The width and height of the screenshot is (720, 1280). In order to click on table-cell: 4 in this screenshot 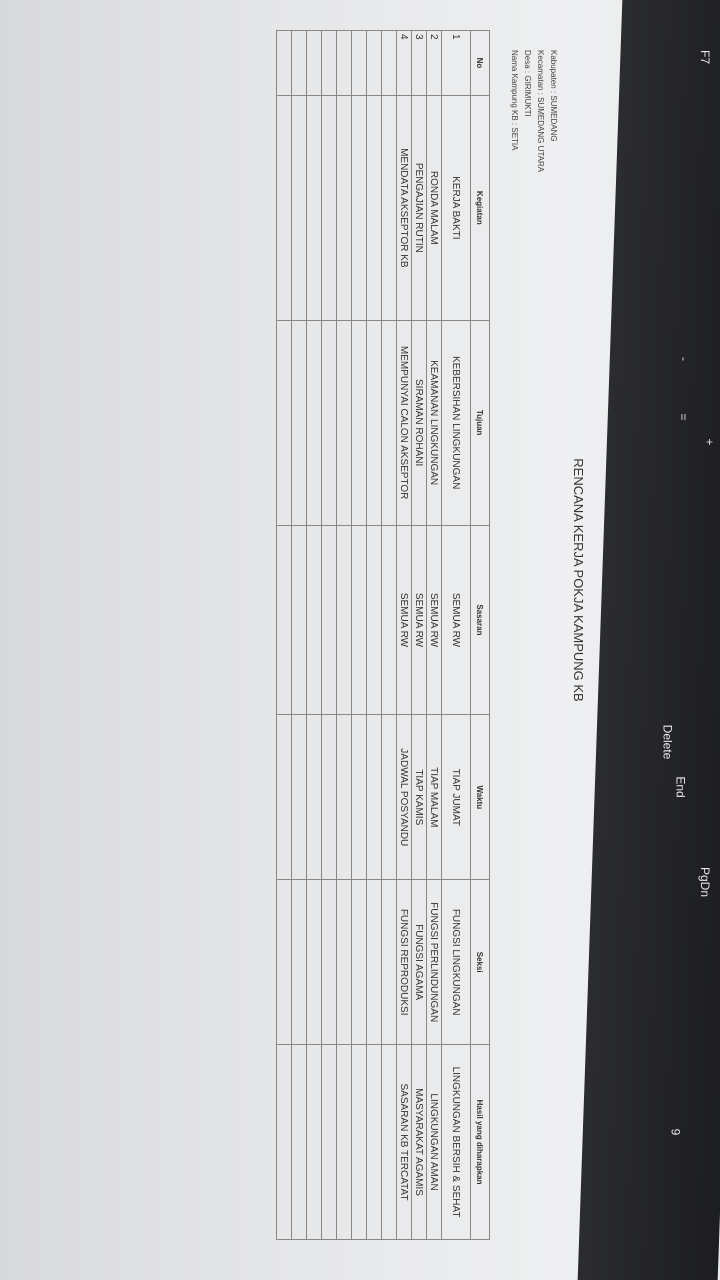, I will do `click(404, 63)`.